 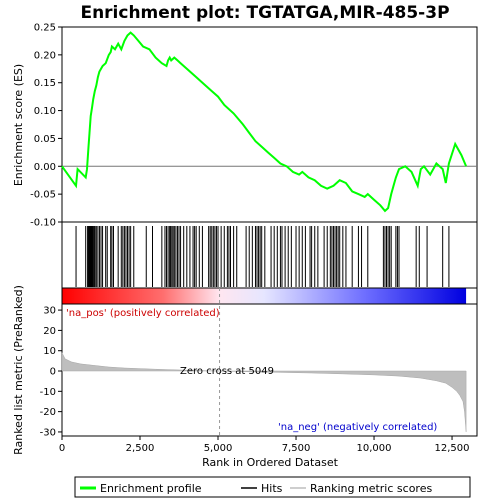 What do you see at coordinates (18, 370) in the screenshot?
I see `metric-y-axis-label: Ranked list metric (PreRanked)` at bounding box center [18, 370].